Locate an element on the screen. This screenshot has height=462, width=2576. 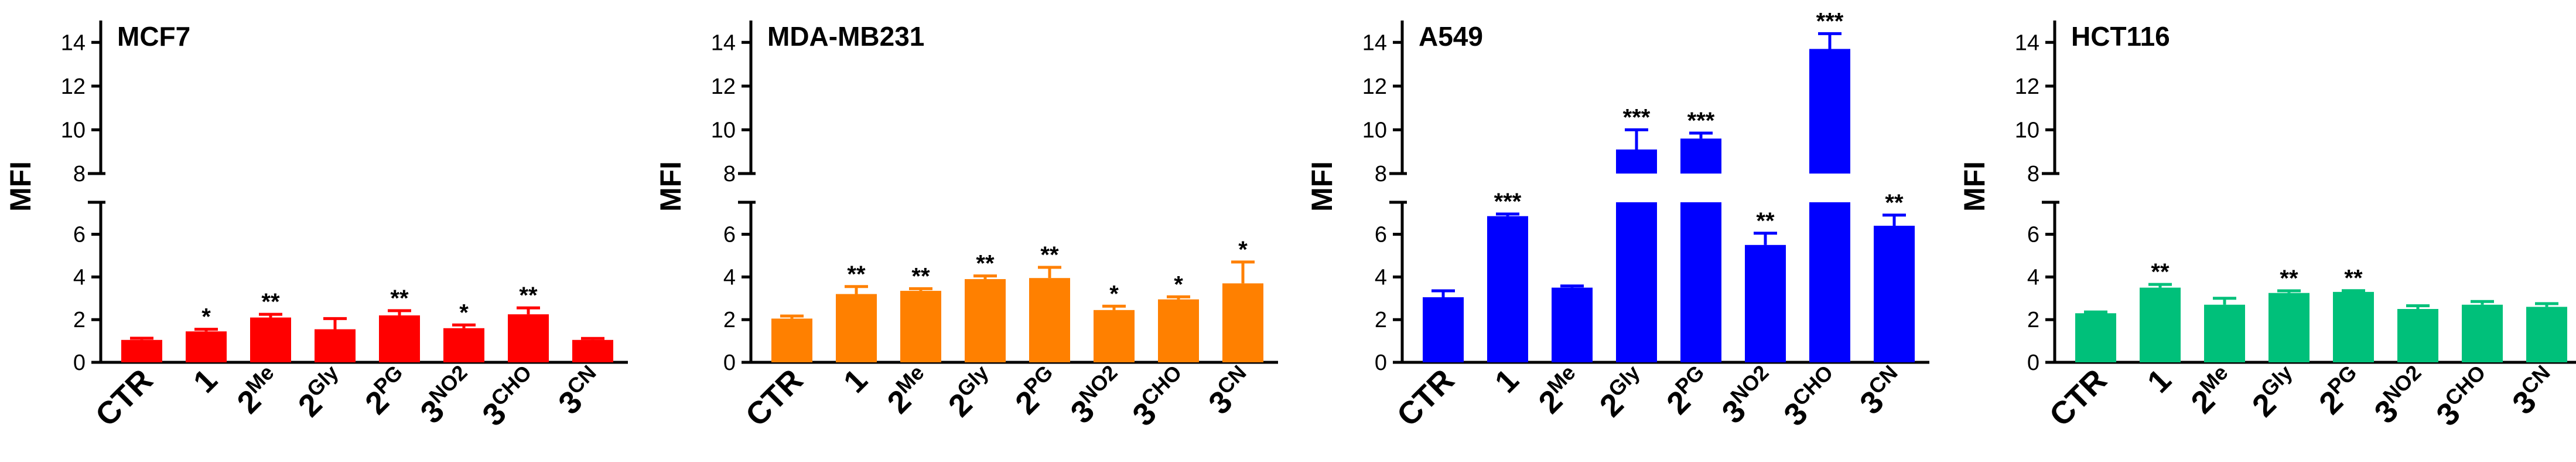
category-label-main: 1 is located at coordinates (2159, 381).